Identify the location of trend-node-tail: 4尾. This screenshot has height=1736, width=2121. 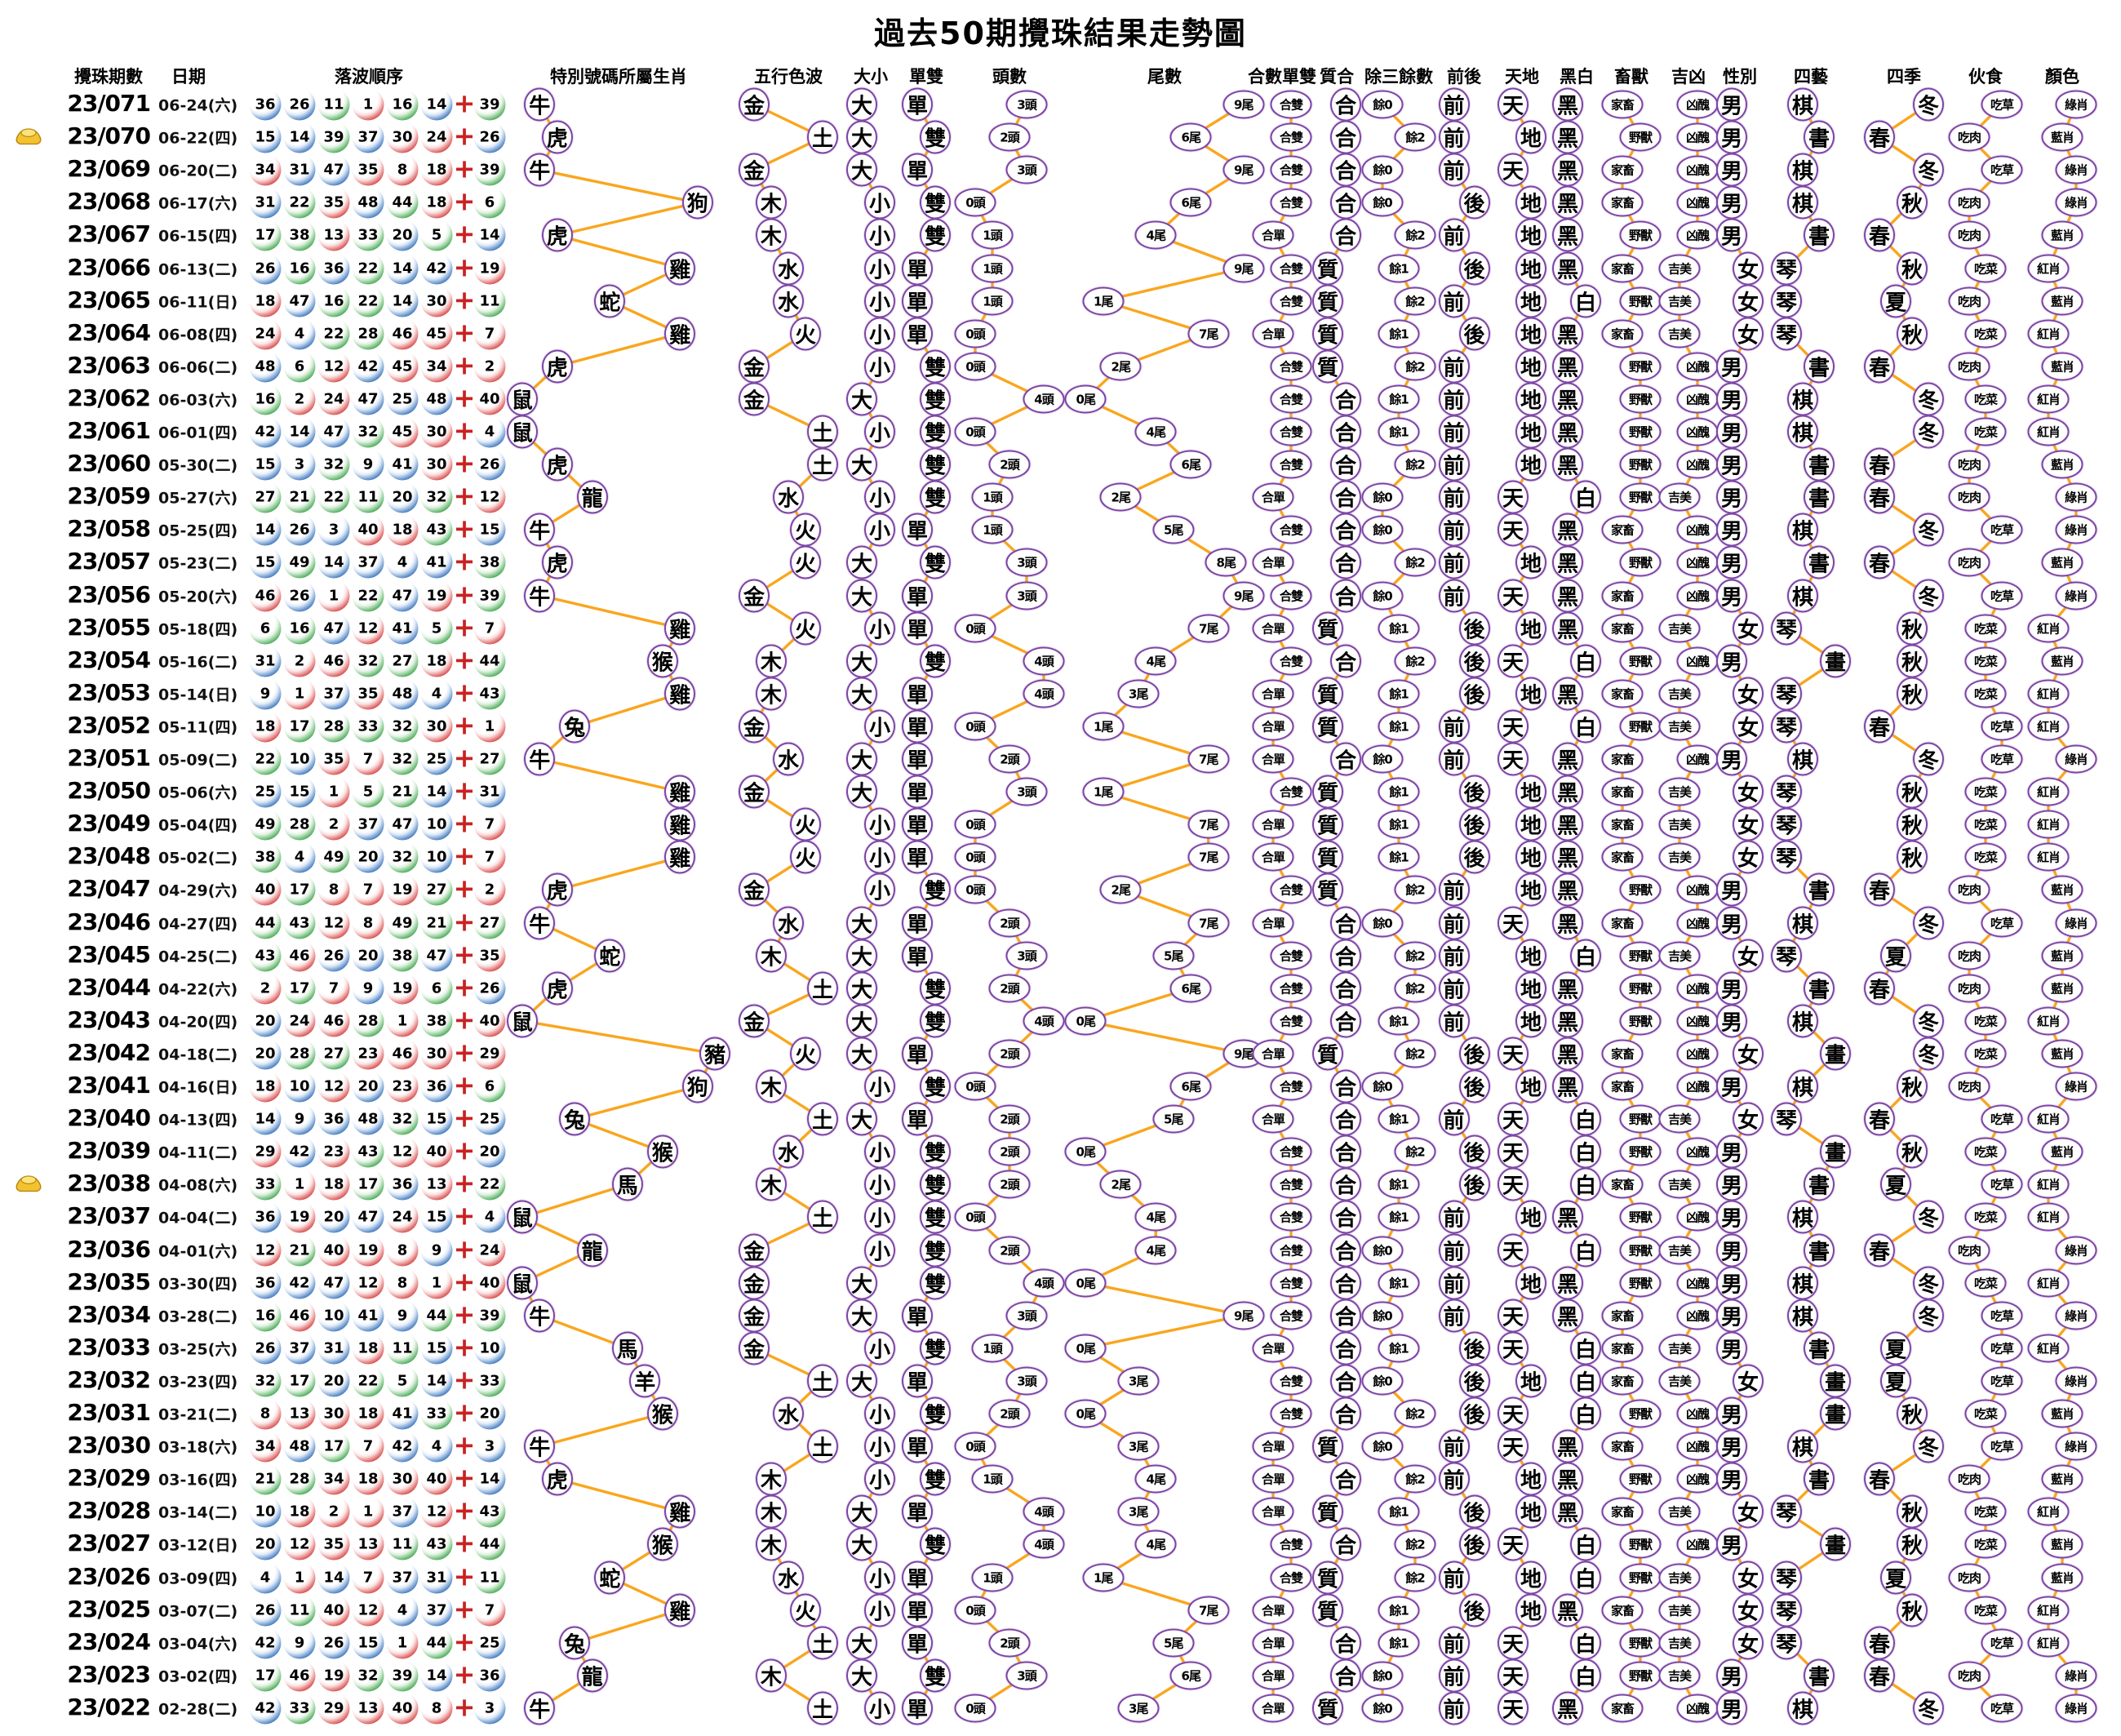
(1155, 235).